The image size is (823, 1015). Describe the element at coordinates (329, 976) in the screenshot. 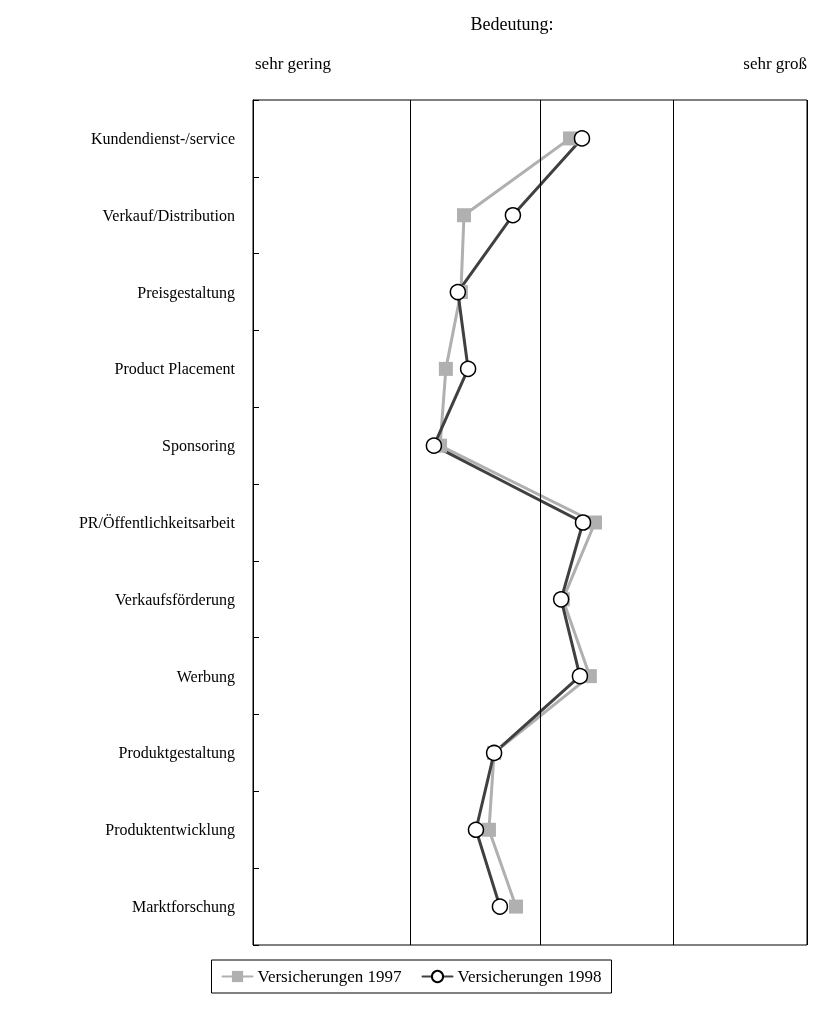

I see `legend-label: Versicherungen 1997` at that location.